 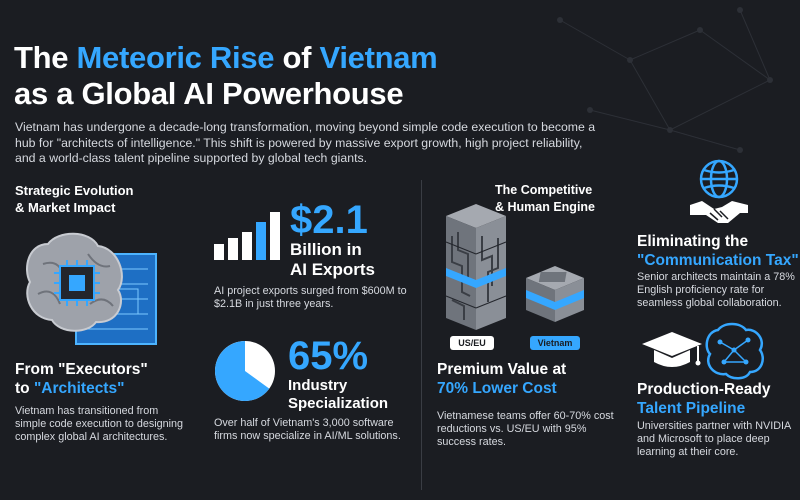 I want to click on pie-chart-icon, so click(x=244, y=371).